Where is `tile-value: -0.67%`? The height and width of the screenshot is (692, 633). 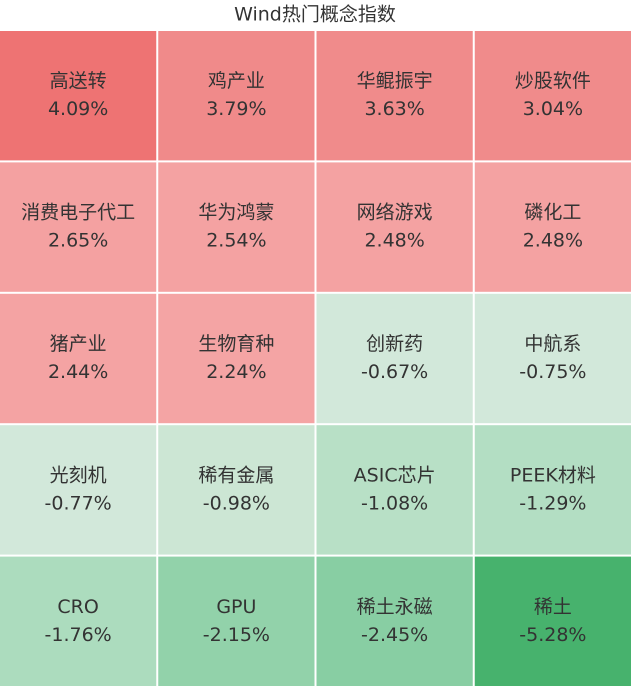 tile-value: -0.67% is located at coordinates (394, 372).